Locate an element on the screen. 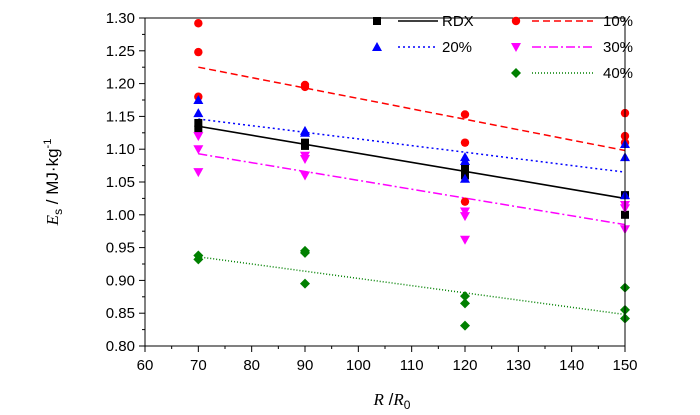 This screenshot has height=415, width=700. x-axis-title: R /R0 is located at coordinates (392, 401).